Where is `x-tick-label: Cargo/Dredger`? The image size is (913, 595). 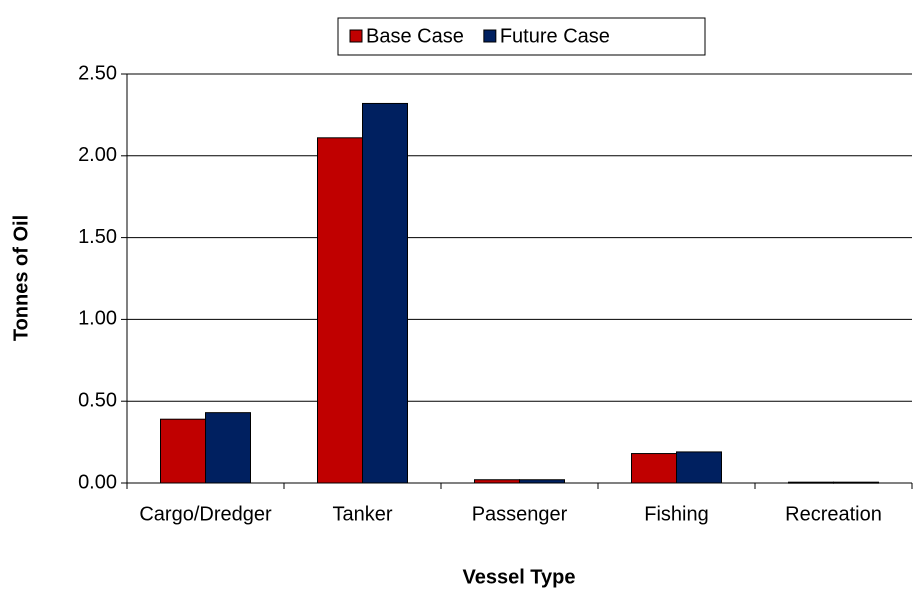
x-tick-label: Cargo/Dredger is located at coordinates (205, 514).